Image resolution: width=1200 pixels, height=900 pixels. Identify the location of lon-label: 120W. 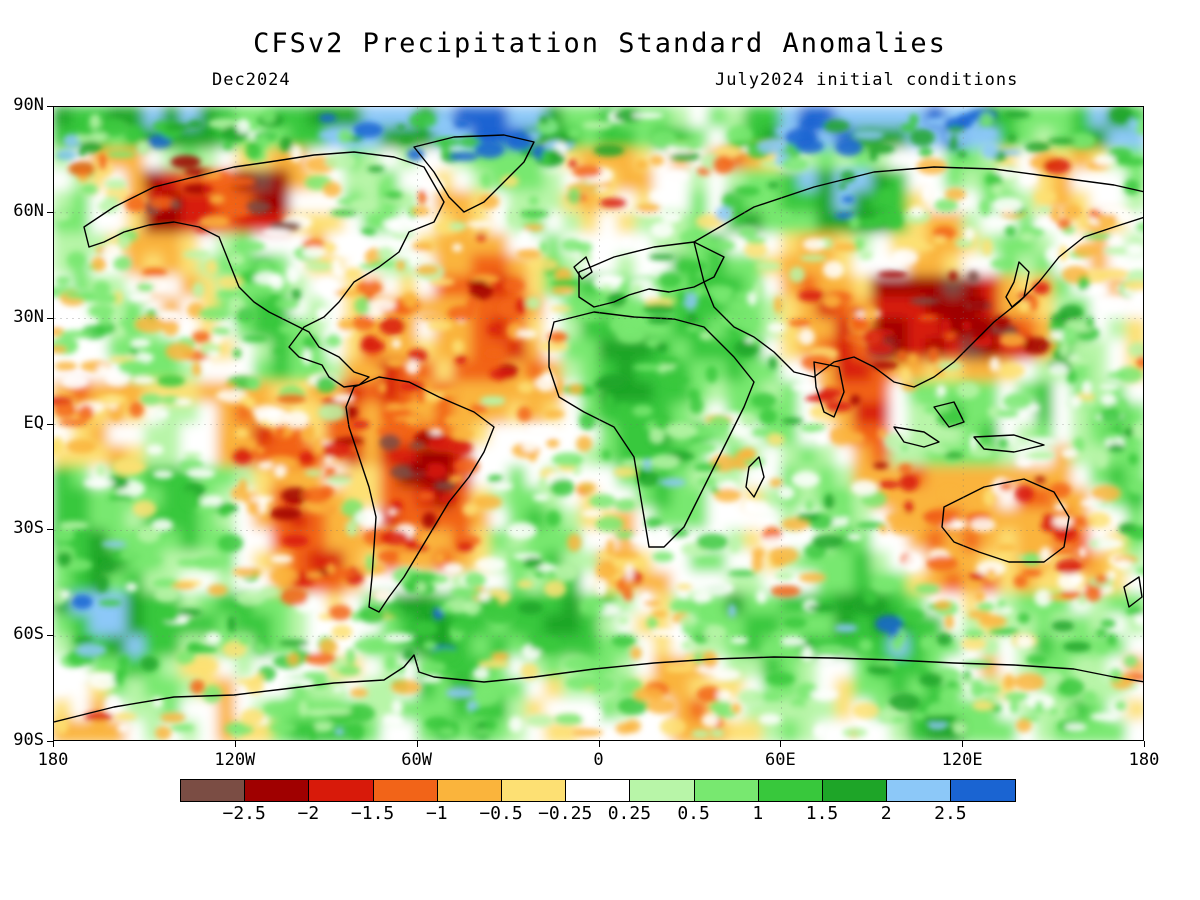
(235, 760).